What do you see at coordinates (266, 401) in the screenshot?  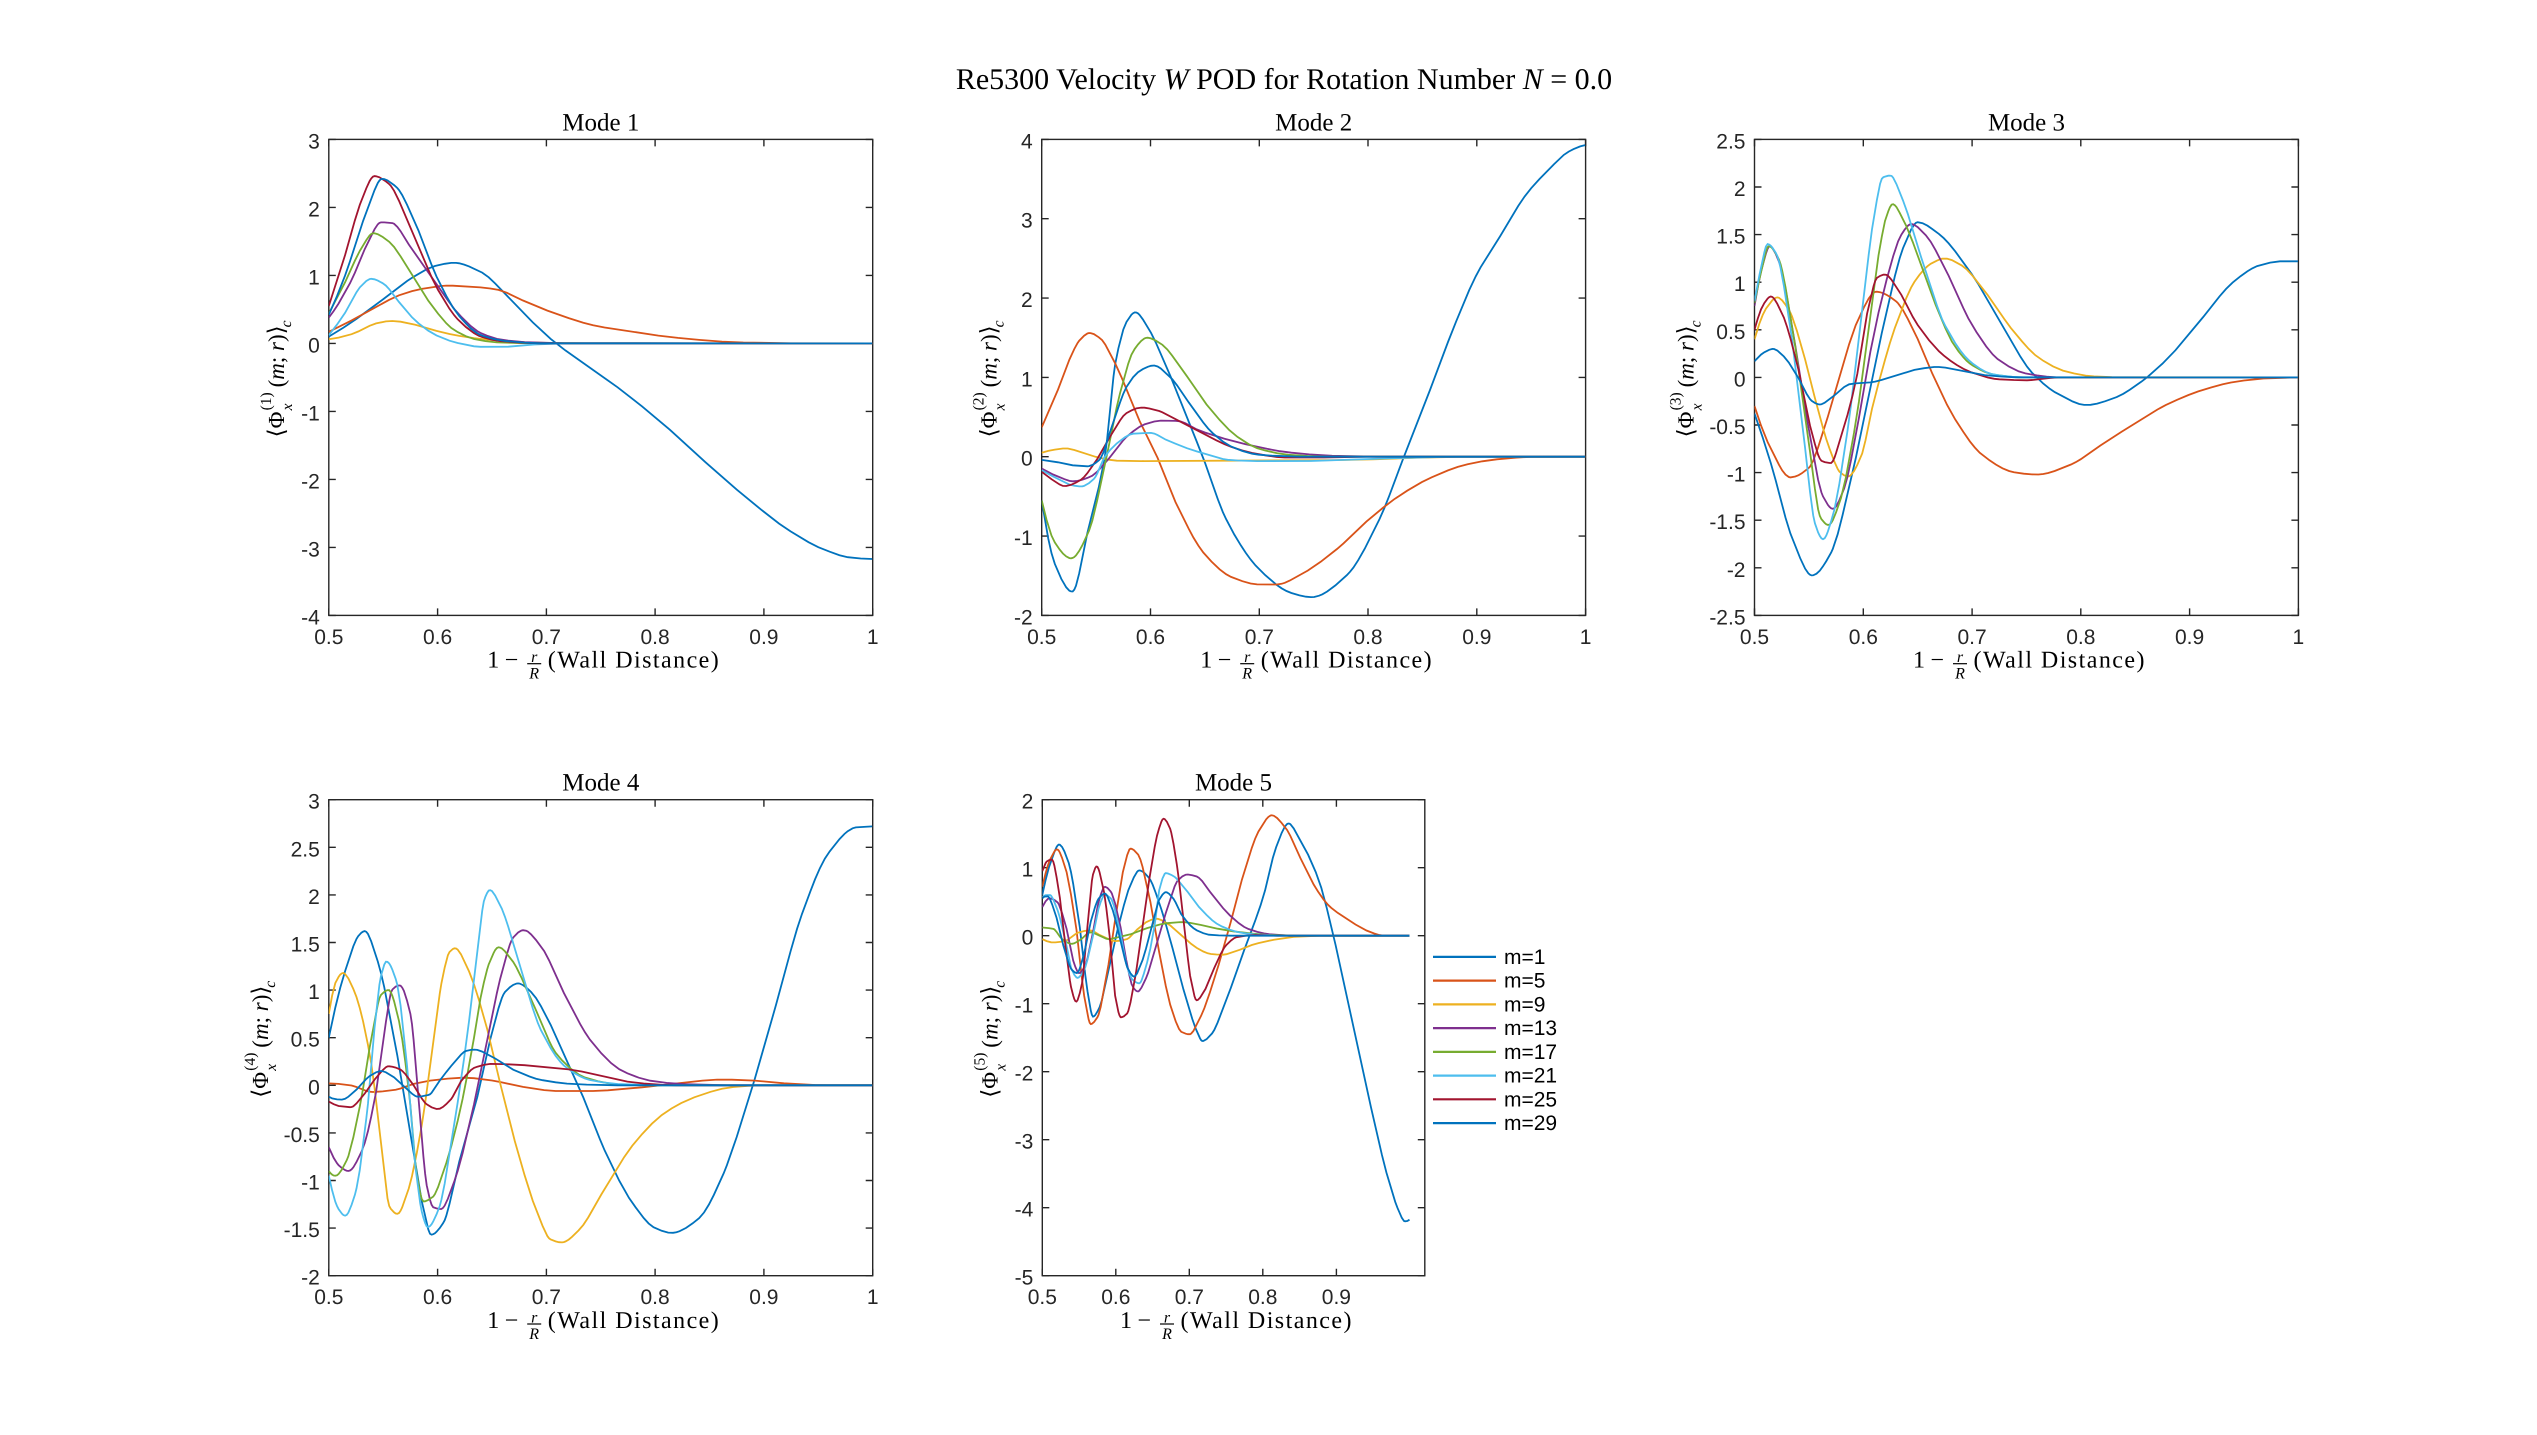 I see `svg-text: (1)` at bounding box center [266, 401].